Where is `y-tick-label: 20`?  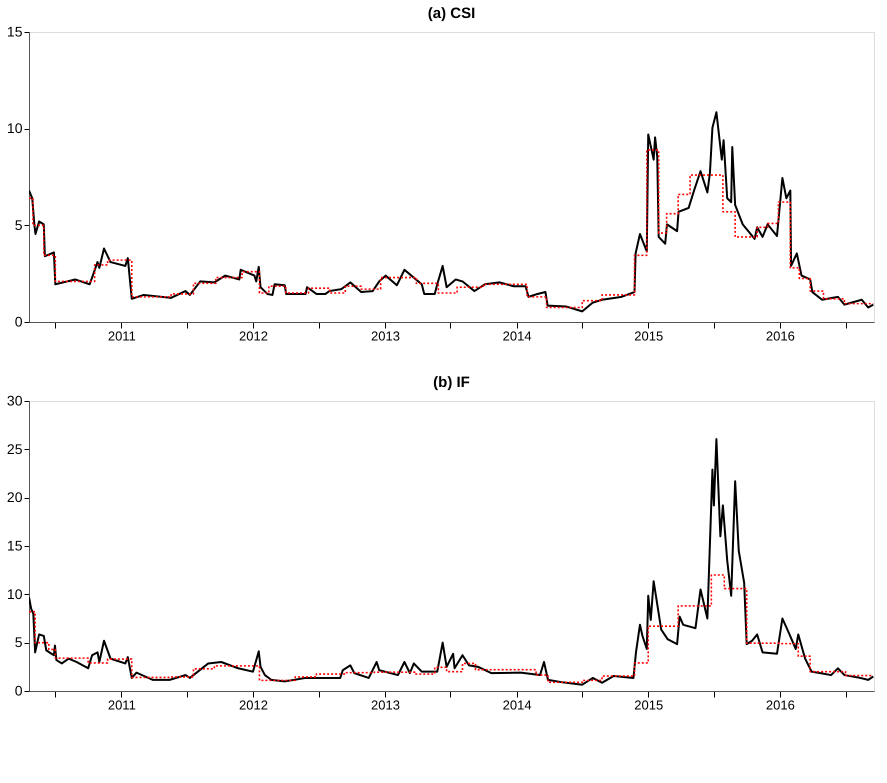 y-tick-label: 20 is located at coordinates (14, 497).